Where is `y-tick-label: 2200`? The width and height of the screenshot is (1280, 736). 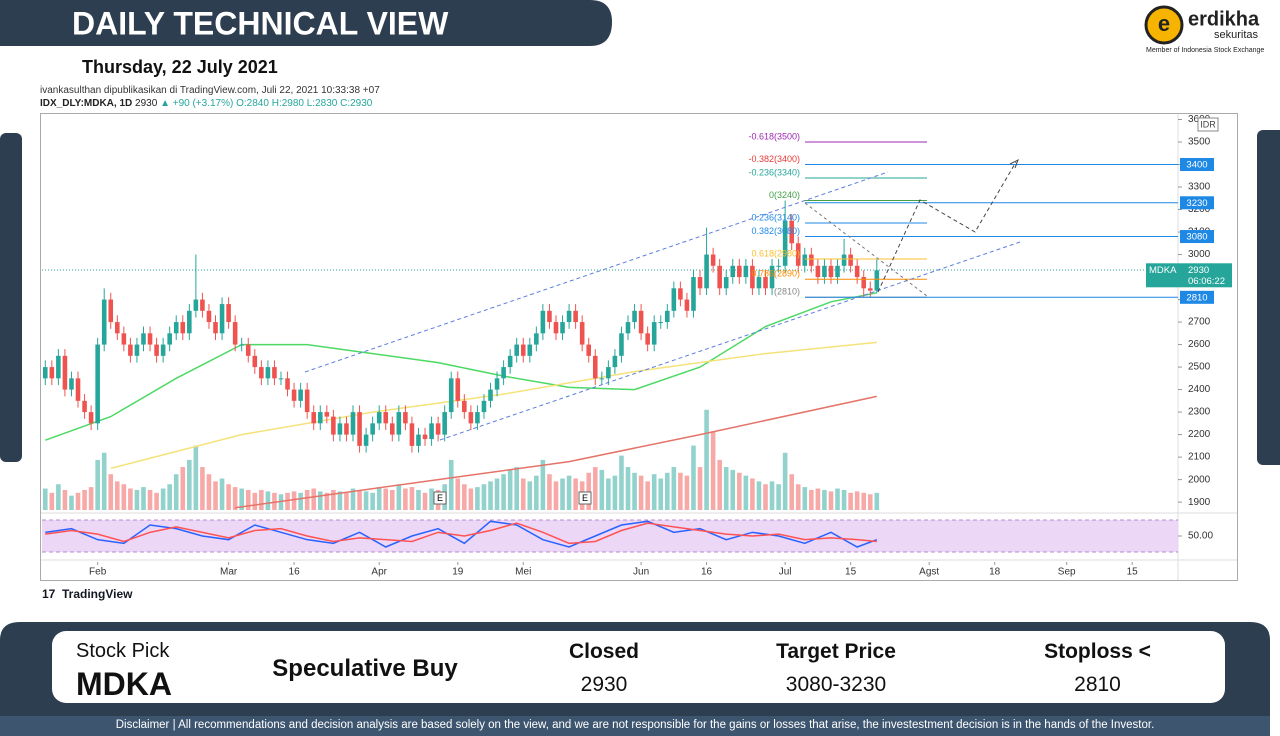
y-tick-label: 2200 is located at coordinates (1199, 434).